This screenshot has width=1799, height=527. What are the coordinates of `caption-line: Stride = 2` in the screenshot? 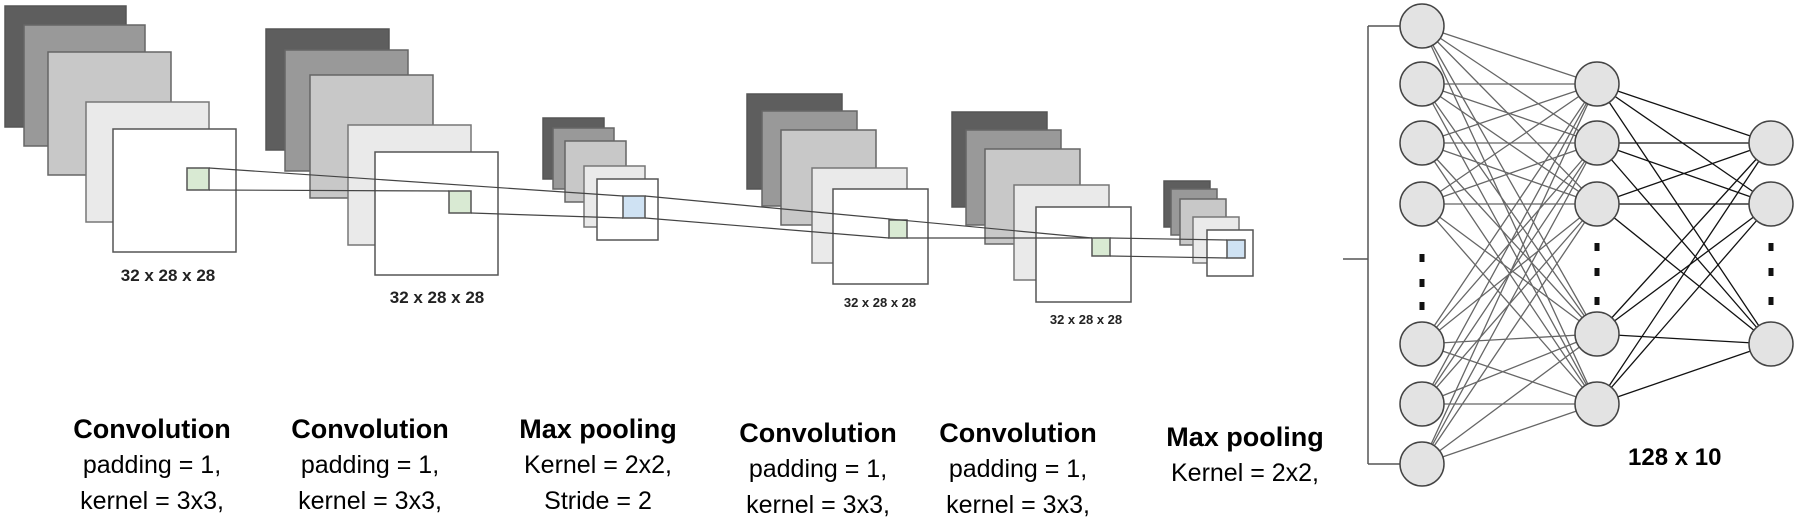 It's located at (598, 501).